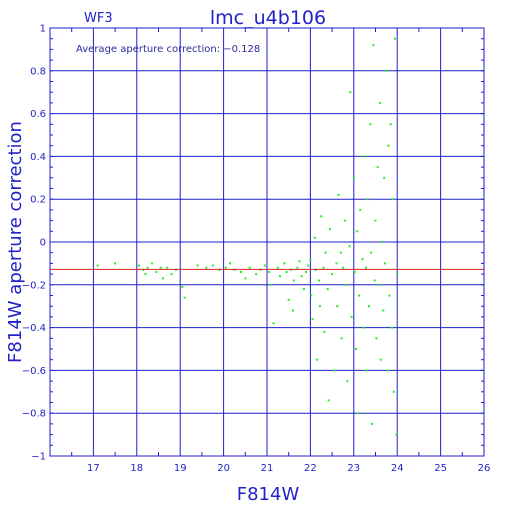  What do you see at coordinates (136, 468) in the screenshot?
I see `x-tick-label: 18` at bounding box center [136, 468].